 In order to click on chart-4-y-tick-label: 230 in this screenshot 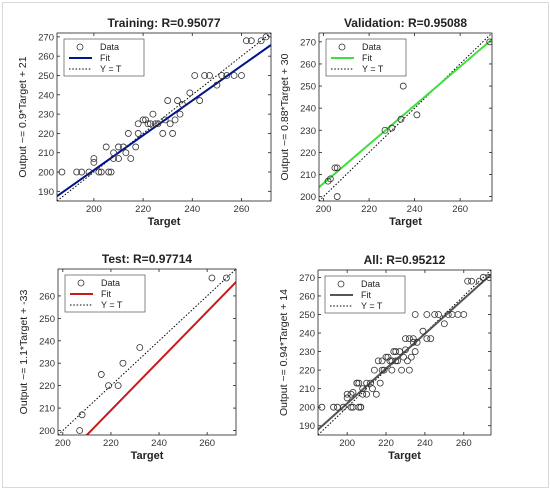, I will do `click(307, 352)`.